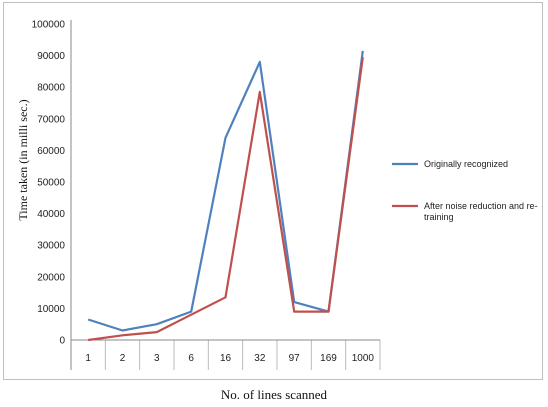 Image resolution: width=548 pixels, height=407 pixels. What do you see at coordinates (49, 25) in the screenshot?
I see `y-tick-label: 100000` at bounding box center [49, 25].